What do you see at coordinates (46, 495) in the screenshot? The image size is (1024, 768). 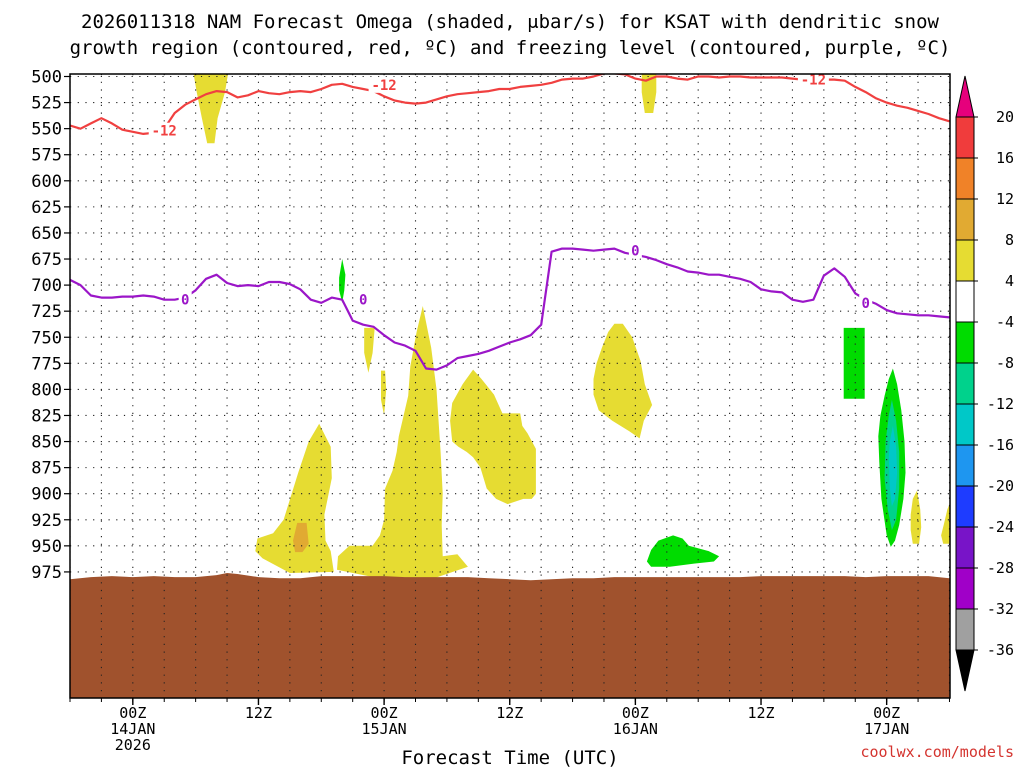 I see `y-tick-label-900: 900` at bounding box center [46, 495].